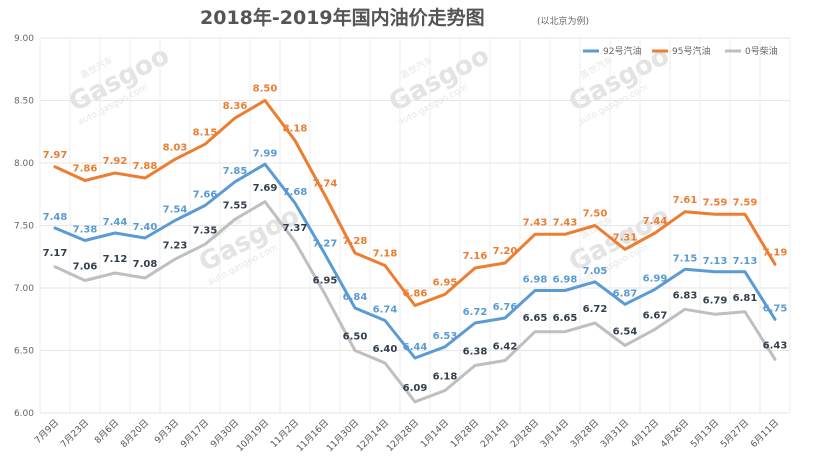 This screenshot has width=815, height=468. I want to click on x-tick-label: 9月3日, so click(167, 431).